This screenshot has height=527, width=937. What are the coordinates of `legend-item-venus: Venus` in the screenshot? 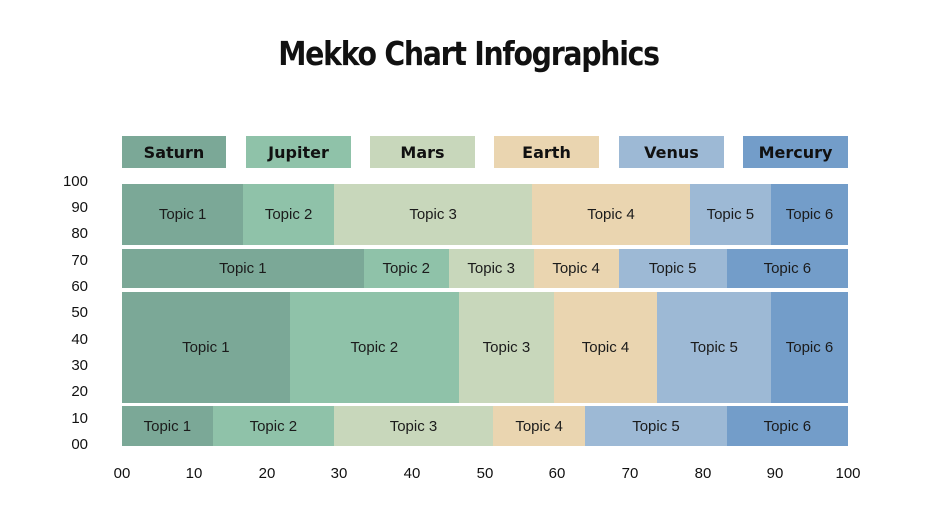 It's located at (671, 152).